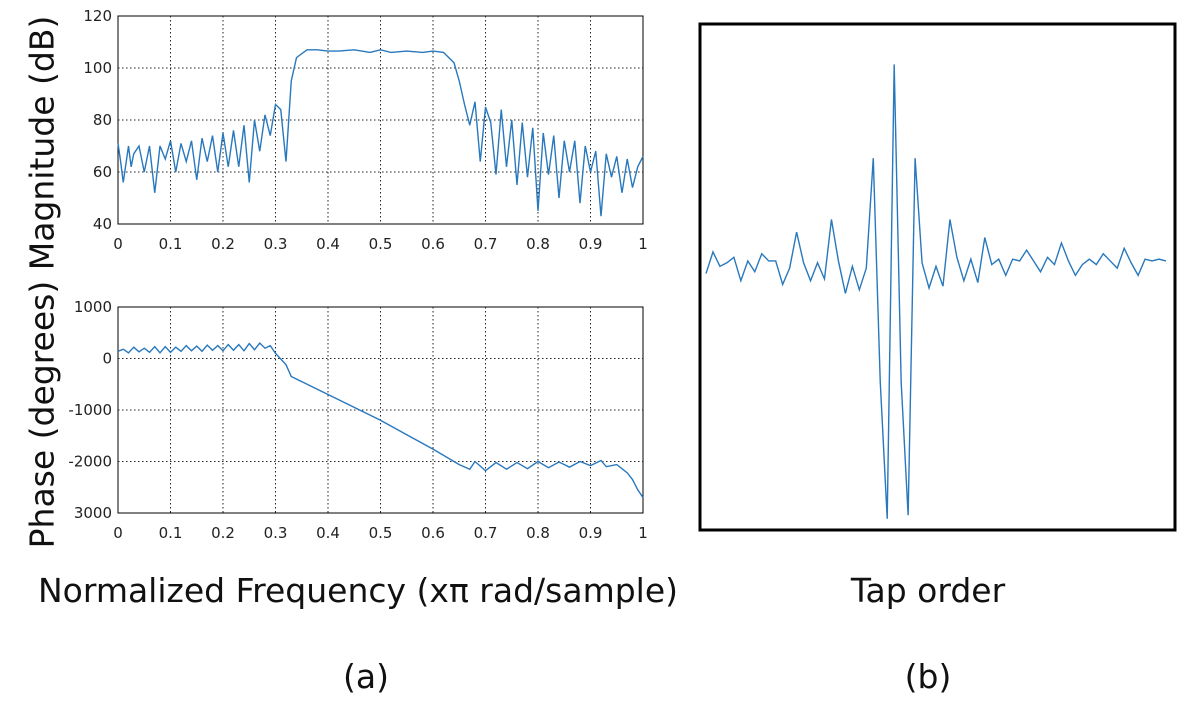 The width and height of the screenshot is (1192, 705). Describe the element at coordinates (380, 420) in the screenshot. I see `phase-series-line` at that location.